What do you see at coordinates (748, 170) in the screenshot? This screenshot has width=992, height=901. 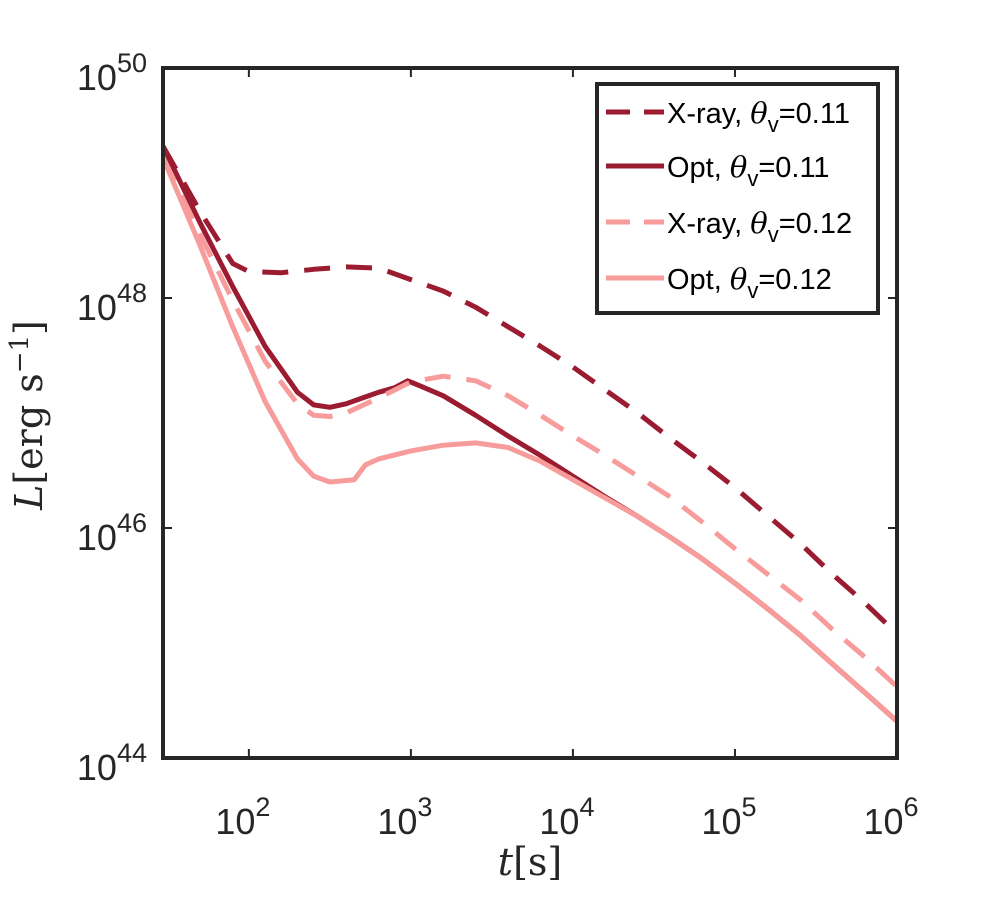 I see `legend-label-1: Opt, θv=0.11` at bounding box center [748, 170].